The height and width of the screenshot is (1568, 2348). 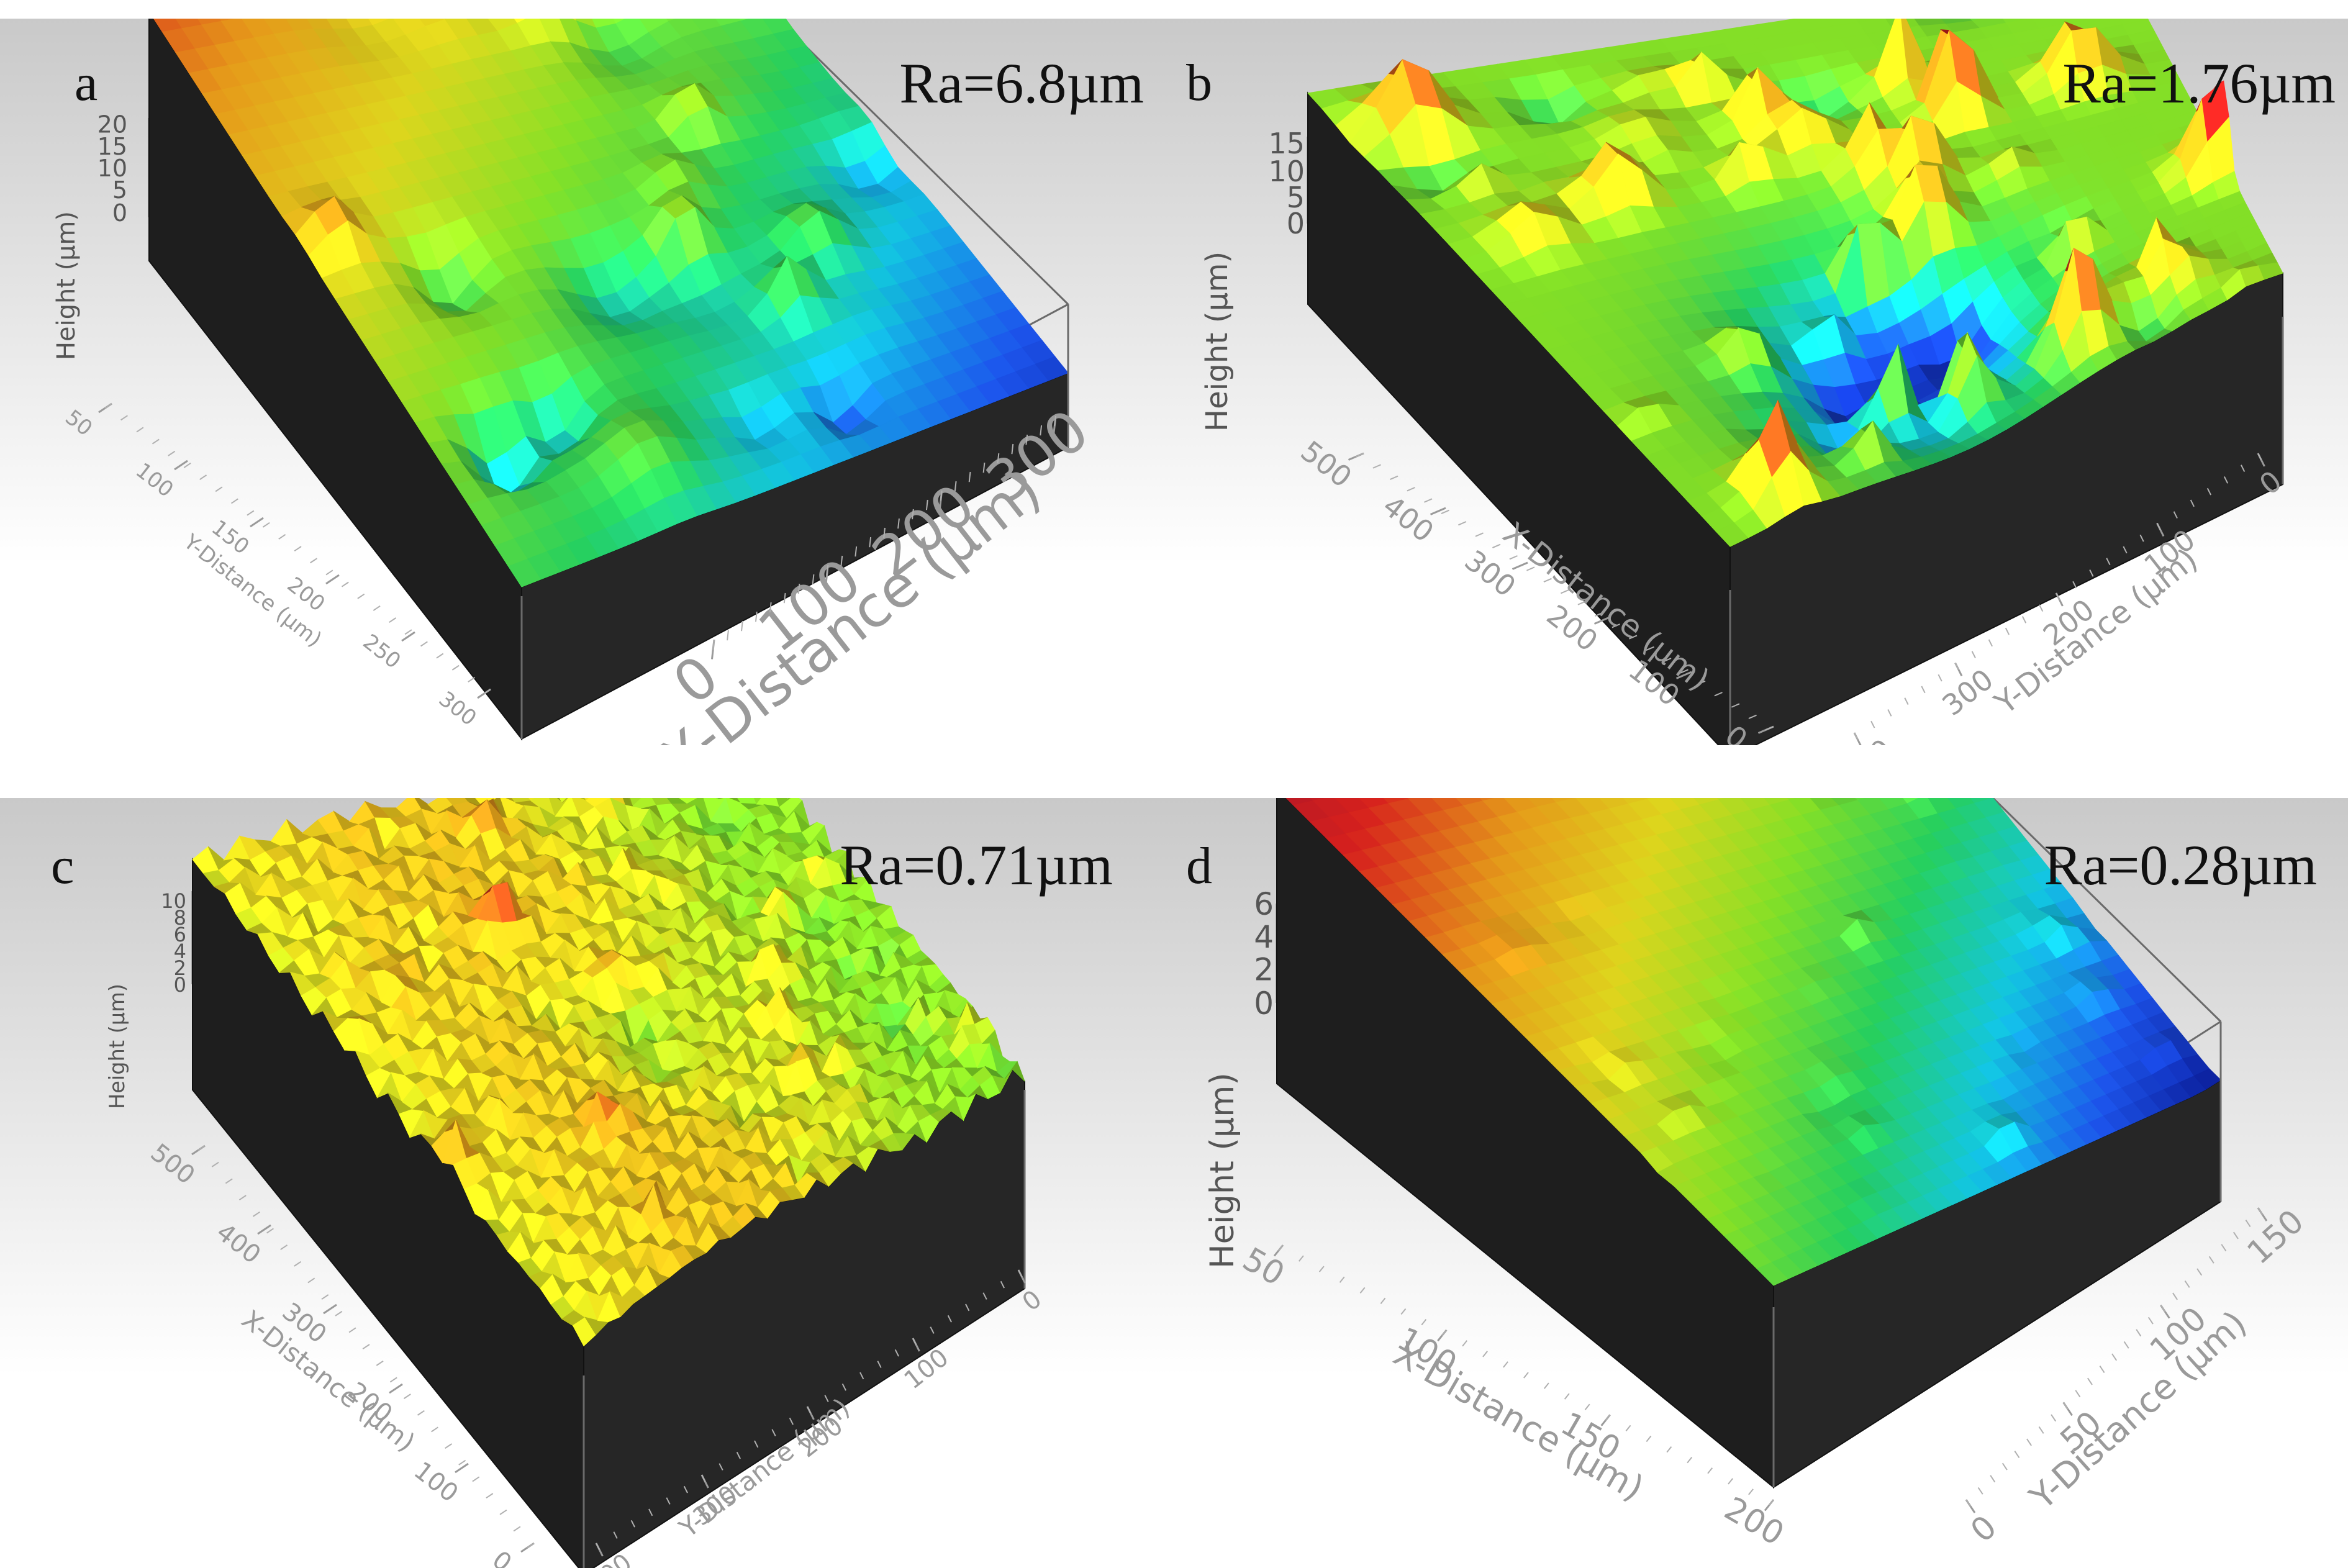 What do you see at coordinates (112, 124) in the screenshot?
I see `z-tick-label: 20` at bounding box center [112, 124].